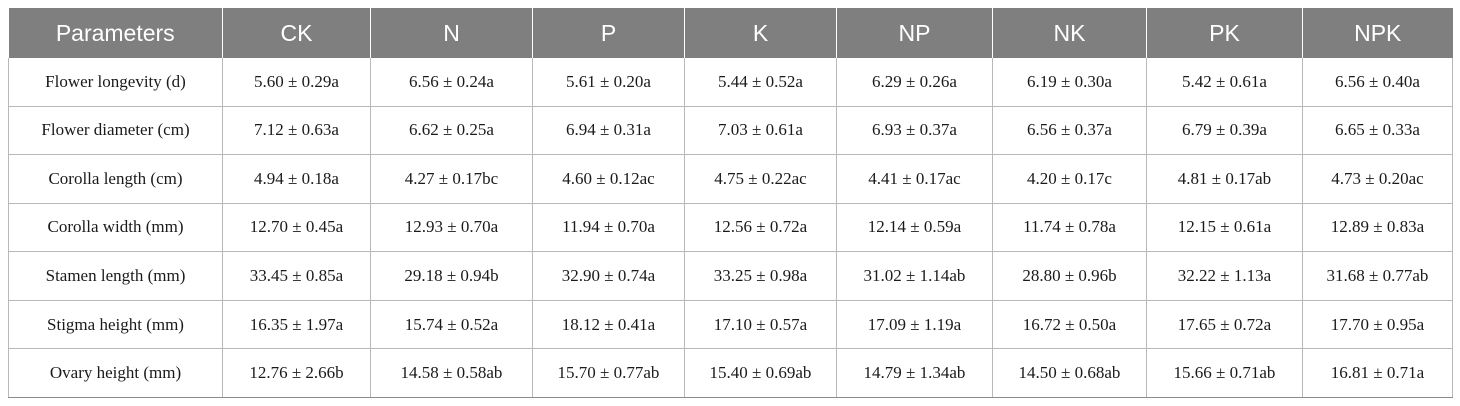 This screenshot has width=1460, height=406. I want to click on table-cell: 11.94 ± 0.70a, so click(608, 228).